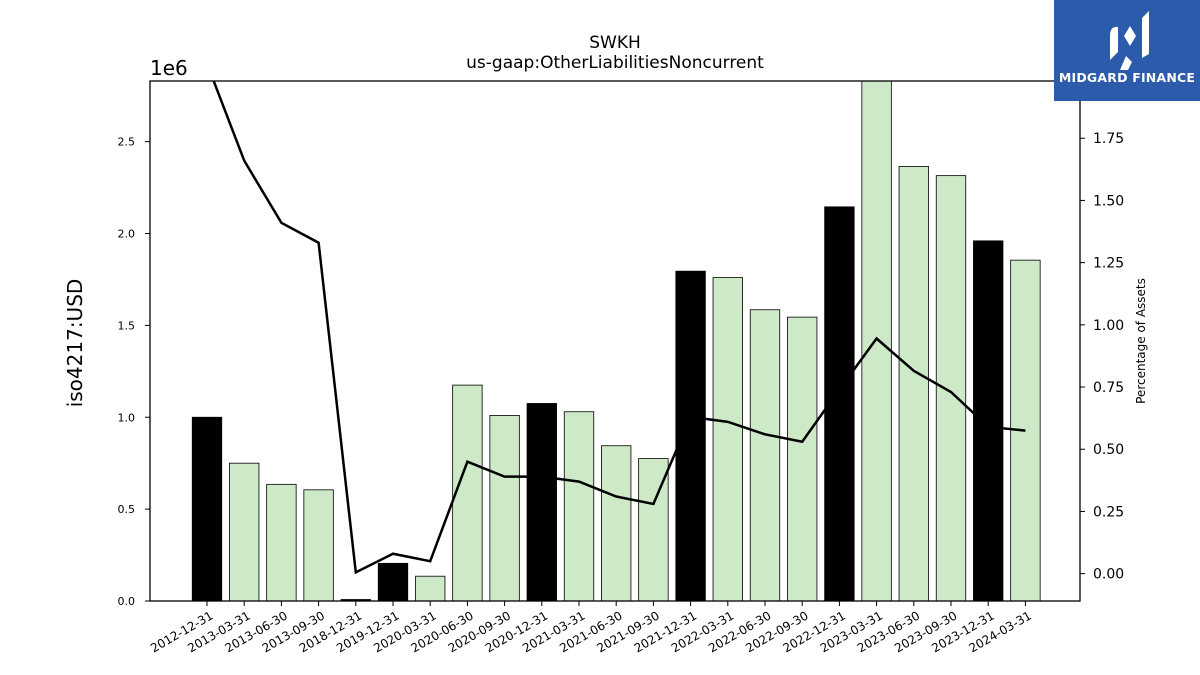 The image size is (1200, 675). I want to click on y2-tick-label: 1.25, so click(1108, 264).